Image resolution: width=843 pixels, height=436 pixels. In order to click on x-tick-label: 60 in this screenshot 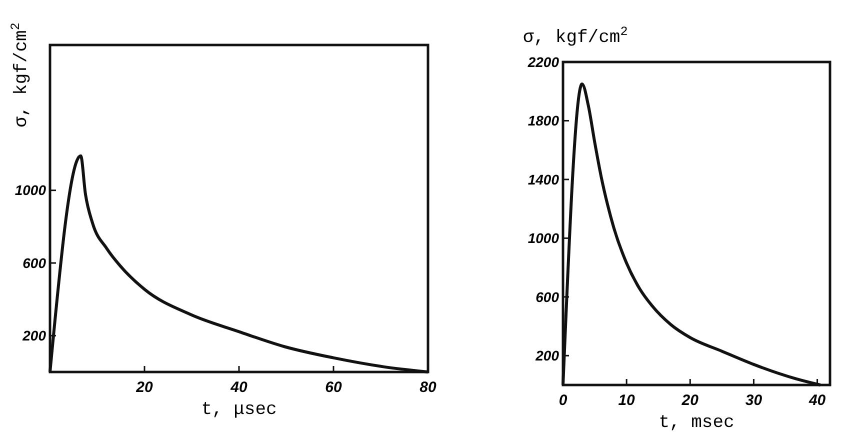, I will do `click(333, 387)`.